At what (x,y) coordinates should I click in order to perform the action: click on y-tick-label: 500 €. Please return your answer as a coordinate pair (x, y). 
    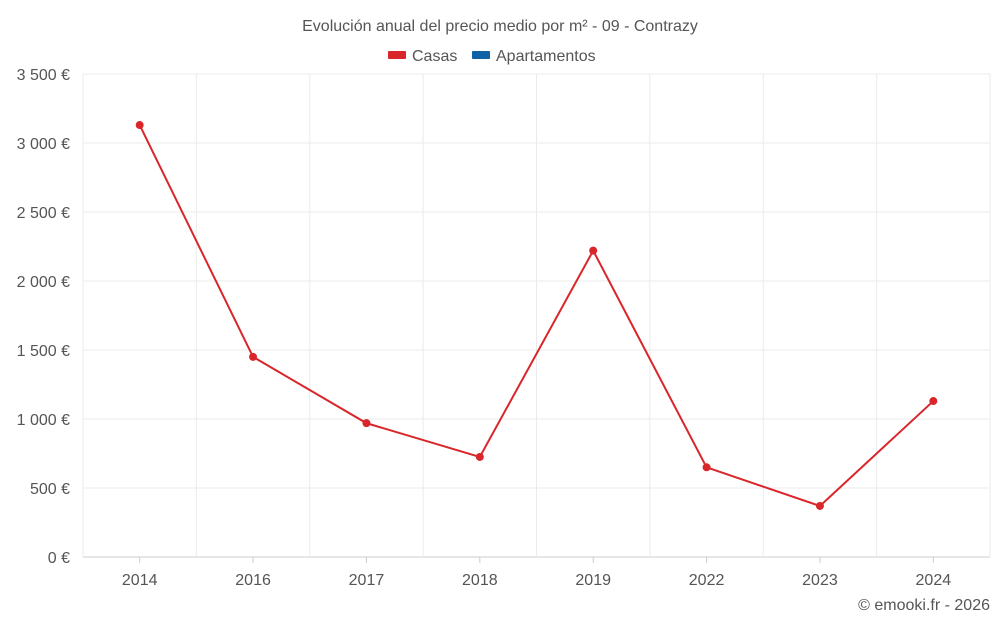
    Looking at the image, I should click on (50, 489).